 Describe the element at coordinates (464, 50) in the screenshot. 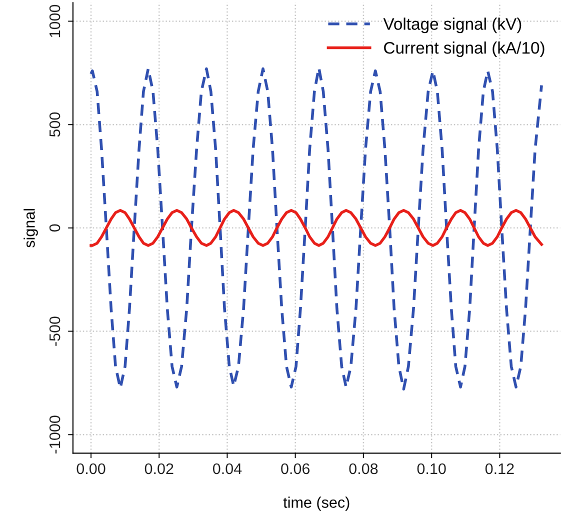

I see `legend-label: Current signal (kA/10)` at that location.